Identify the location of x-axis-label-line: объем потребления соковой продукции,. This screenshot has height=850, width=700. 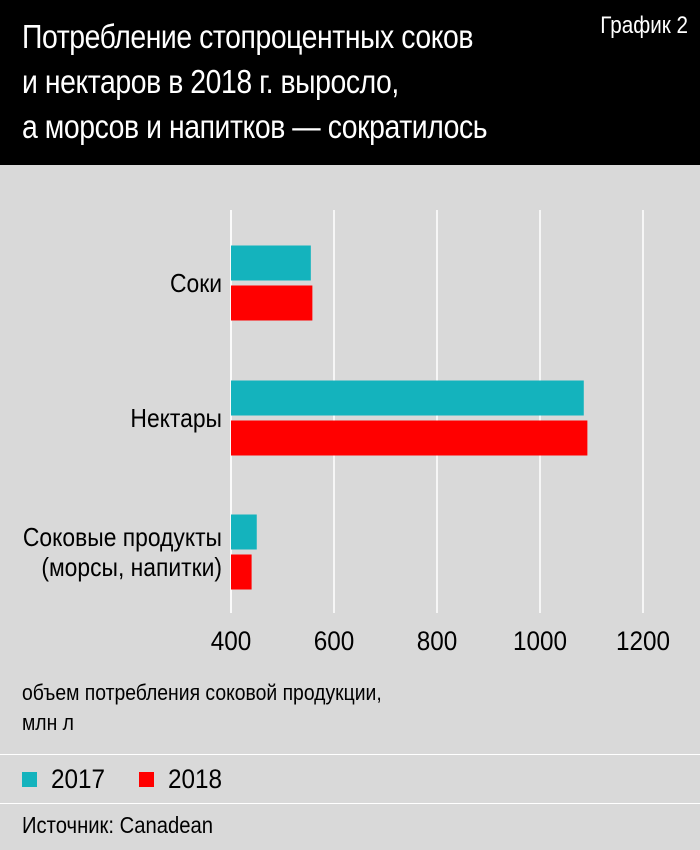
(202, 692).